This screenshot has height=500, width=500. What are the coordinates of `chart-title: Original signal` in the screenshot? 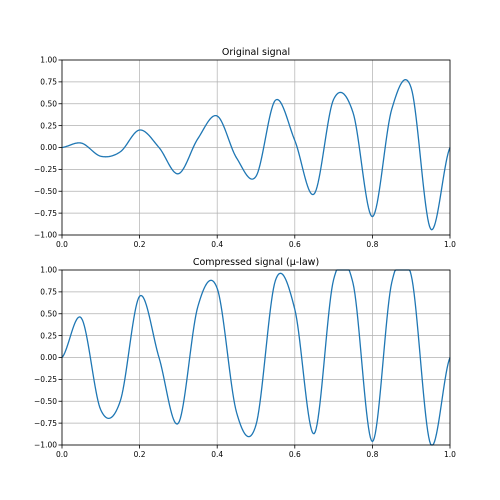 It's located at (256, 52).